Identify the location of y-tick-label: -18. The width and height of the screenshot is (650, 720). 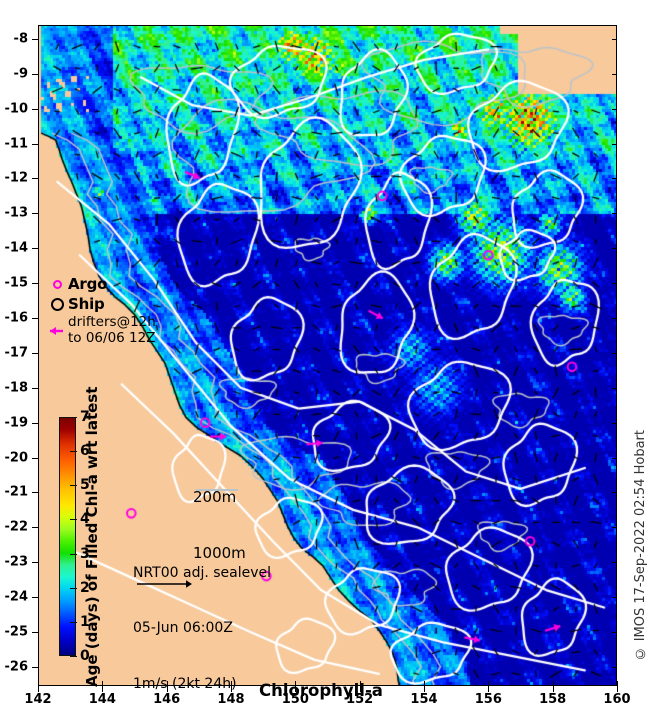
(16, 388).